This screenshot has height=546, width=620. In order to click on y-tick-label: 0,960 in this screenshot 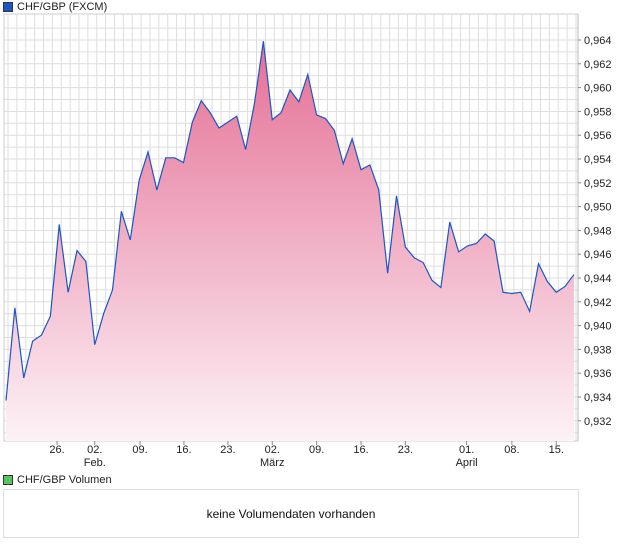, I will do `click(598, 89)`.